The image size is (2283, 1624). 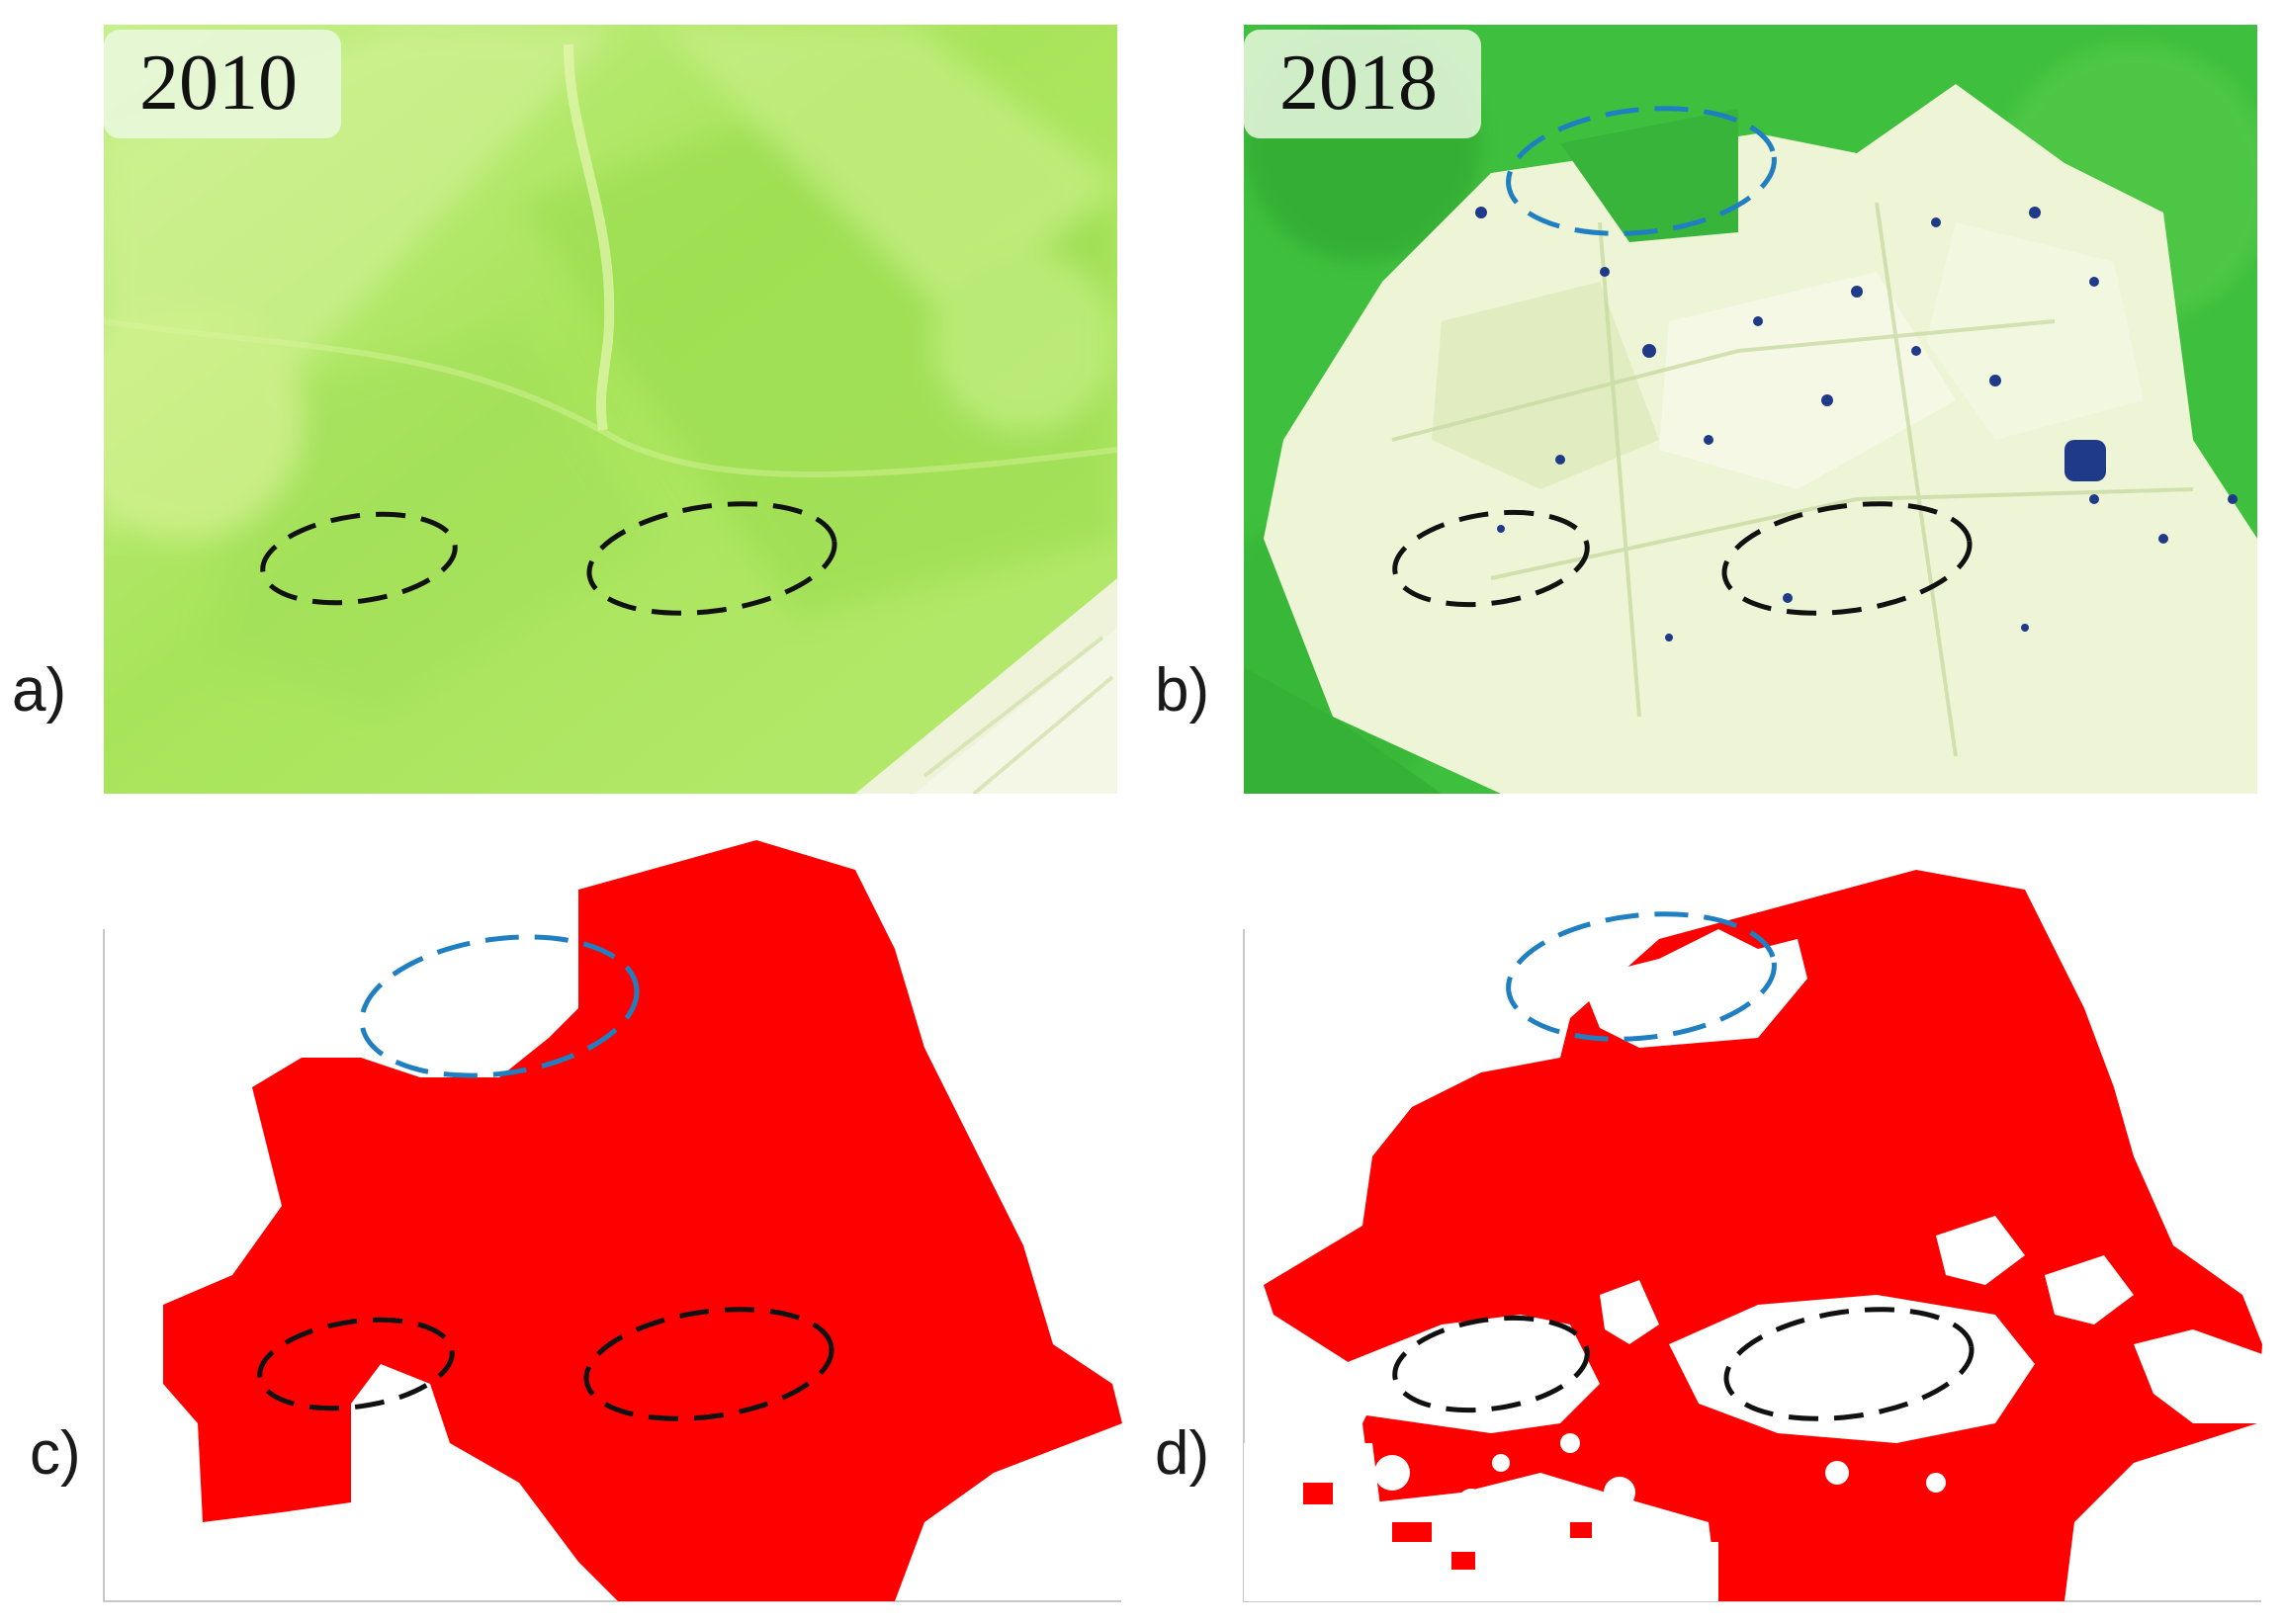 I want to click on panel-c-label: c), so click(x=55, y=1454).